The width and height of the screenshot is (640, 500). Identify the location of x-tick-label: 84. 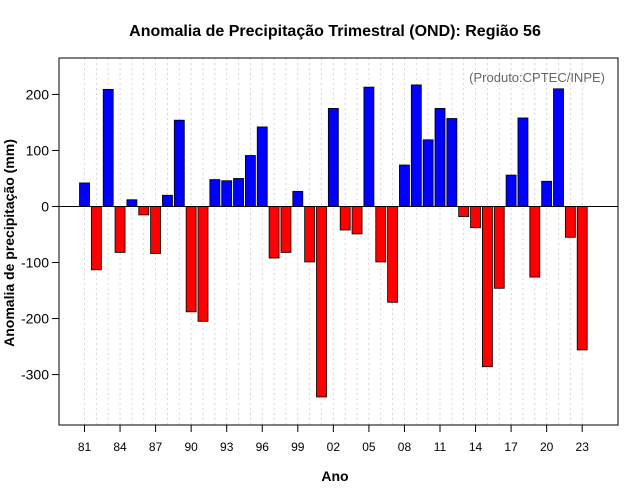
(120, 447).